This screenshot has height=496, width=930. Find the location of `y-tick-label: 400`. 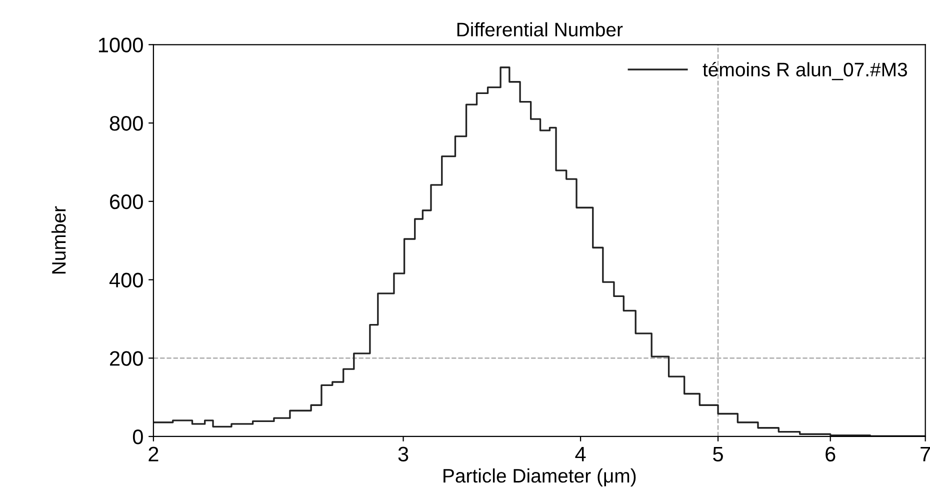

y-tick-label: 400 is located at coordinates (126, 280).